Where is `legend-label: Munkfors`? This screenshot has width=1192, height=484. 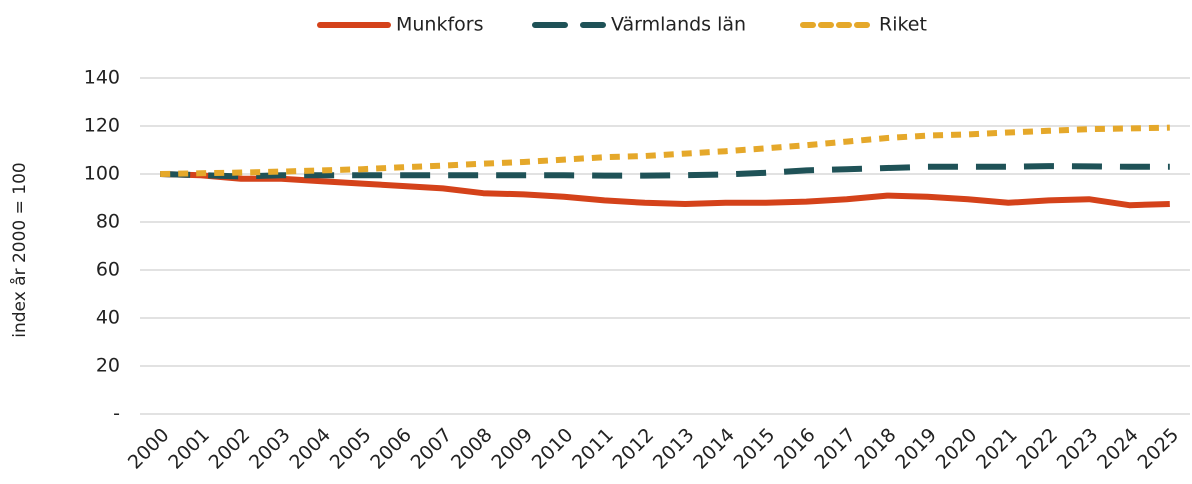
legend-label: Munkfors is located at coordinates (440, 25).